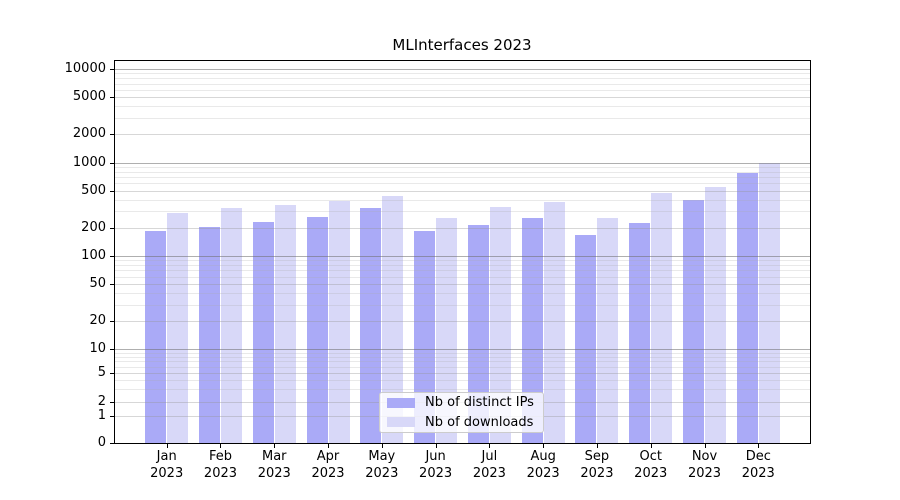  Describe the element at coordinates (85, 69) in the screenshot. I see `y-tick-label: 10000` at that location.